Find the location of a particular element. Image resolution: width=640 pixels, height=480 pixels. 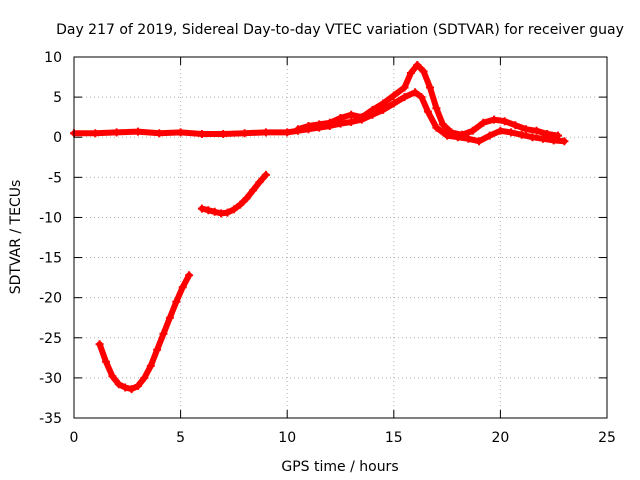

x-tick-label: 5 is located at coordinates (180, 438).